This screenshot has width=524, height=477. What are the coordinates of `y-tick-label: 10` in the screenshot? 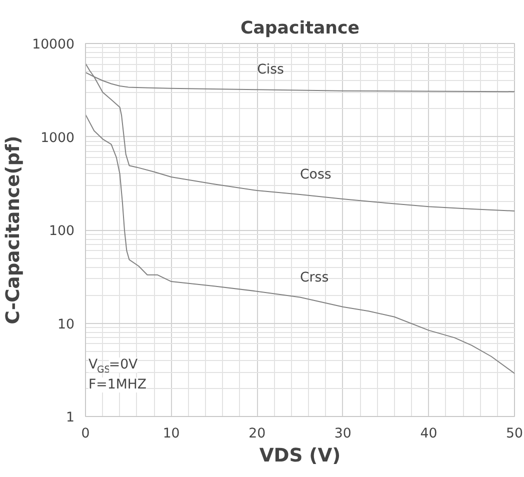 It's located at (66, 324).